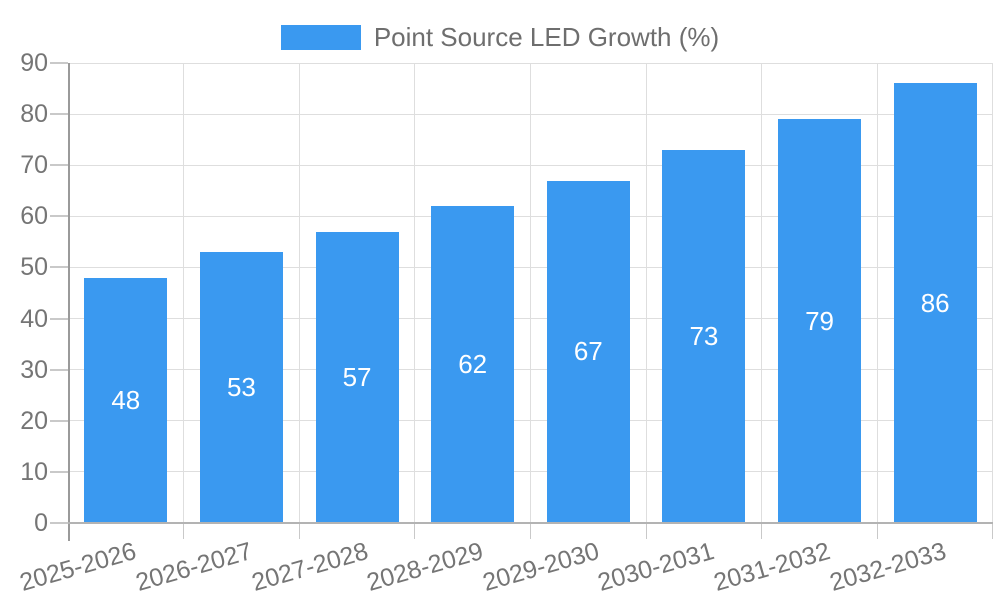  I want to click on bar: 67, so click(588, 351).